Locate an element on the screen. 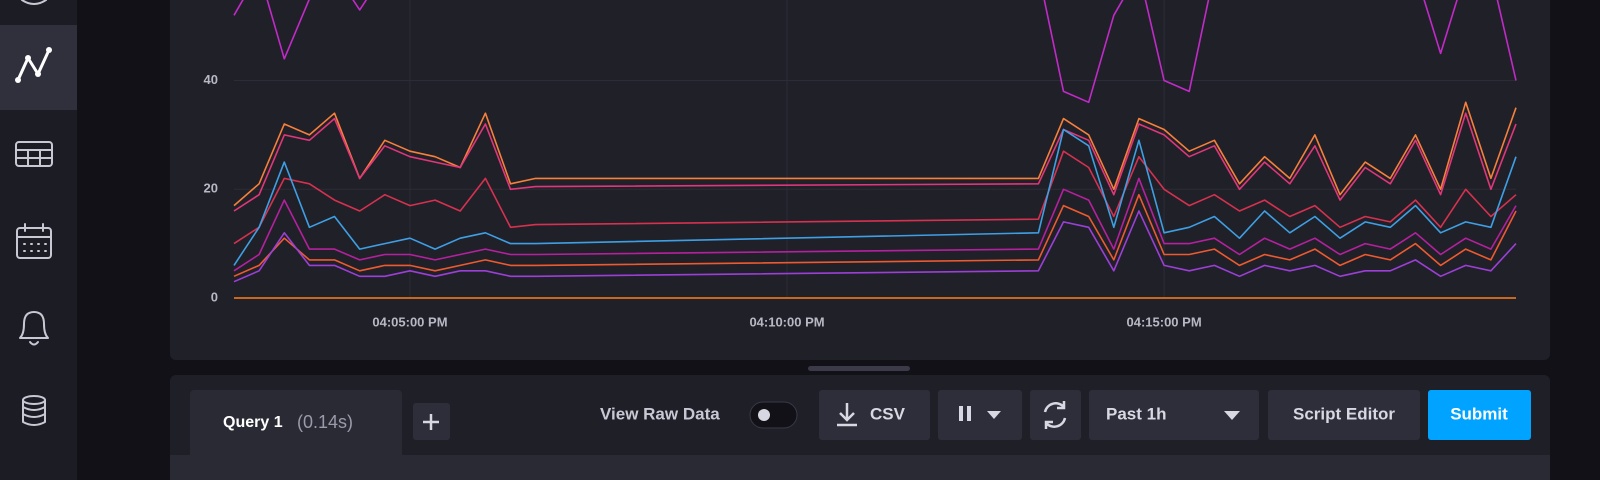 The width and height of the screenshot is (1600, 480). icon-cut is located at coordinates (34, 2).